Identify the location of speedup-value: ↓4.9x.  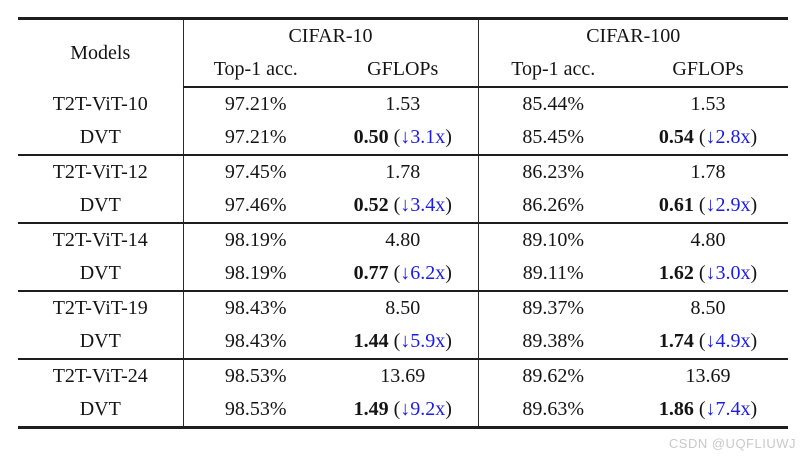
(728, 341).